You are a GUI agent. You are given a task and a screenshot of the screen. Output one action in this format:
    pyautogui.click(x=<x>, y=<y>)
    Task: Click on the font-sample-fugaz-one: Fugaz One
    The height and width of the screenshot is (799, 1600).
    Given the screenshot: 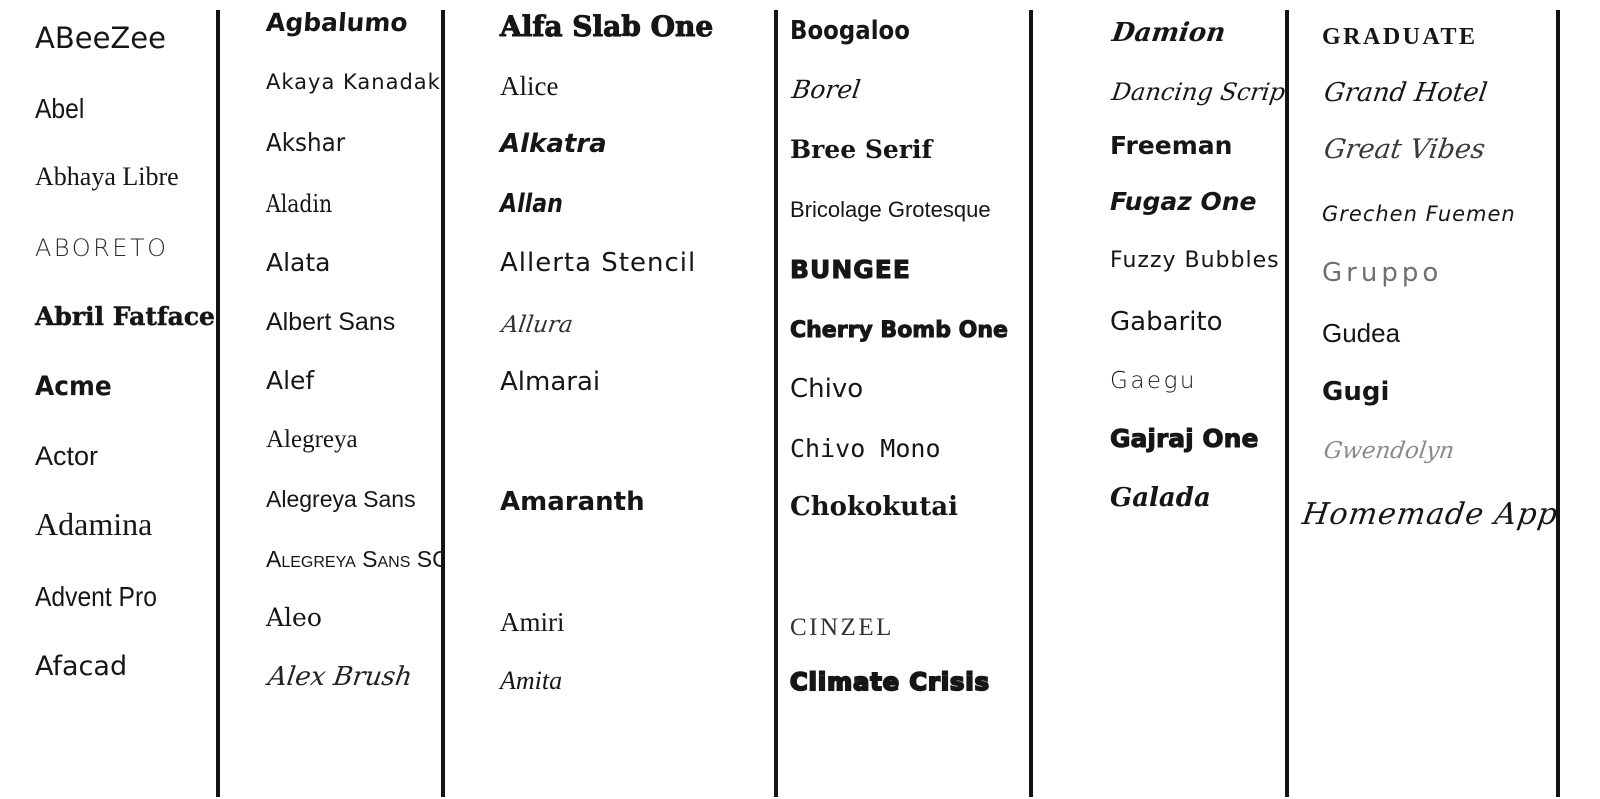 What is the action you would take?
    pyautogui.click(x=1183, y=201)
    